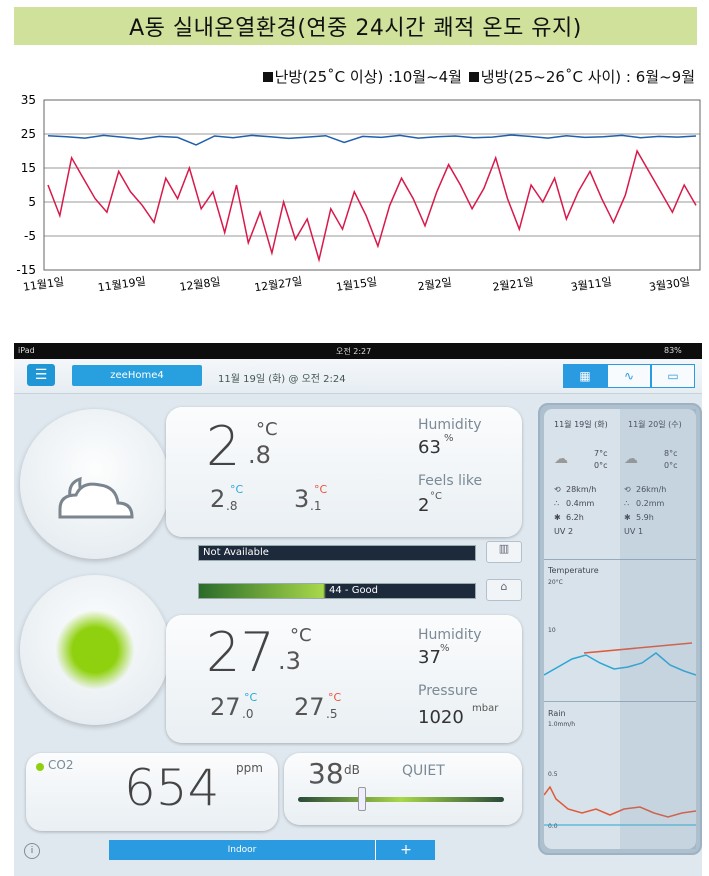  Describe the element at coordinates (445, 648) in the screenshot. I see `indoor-humidity-unit: %` at that location.